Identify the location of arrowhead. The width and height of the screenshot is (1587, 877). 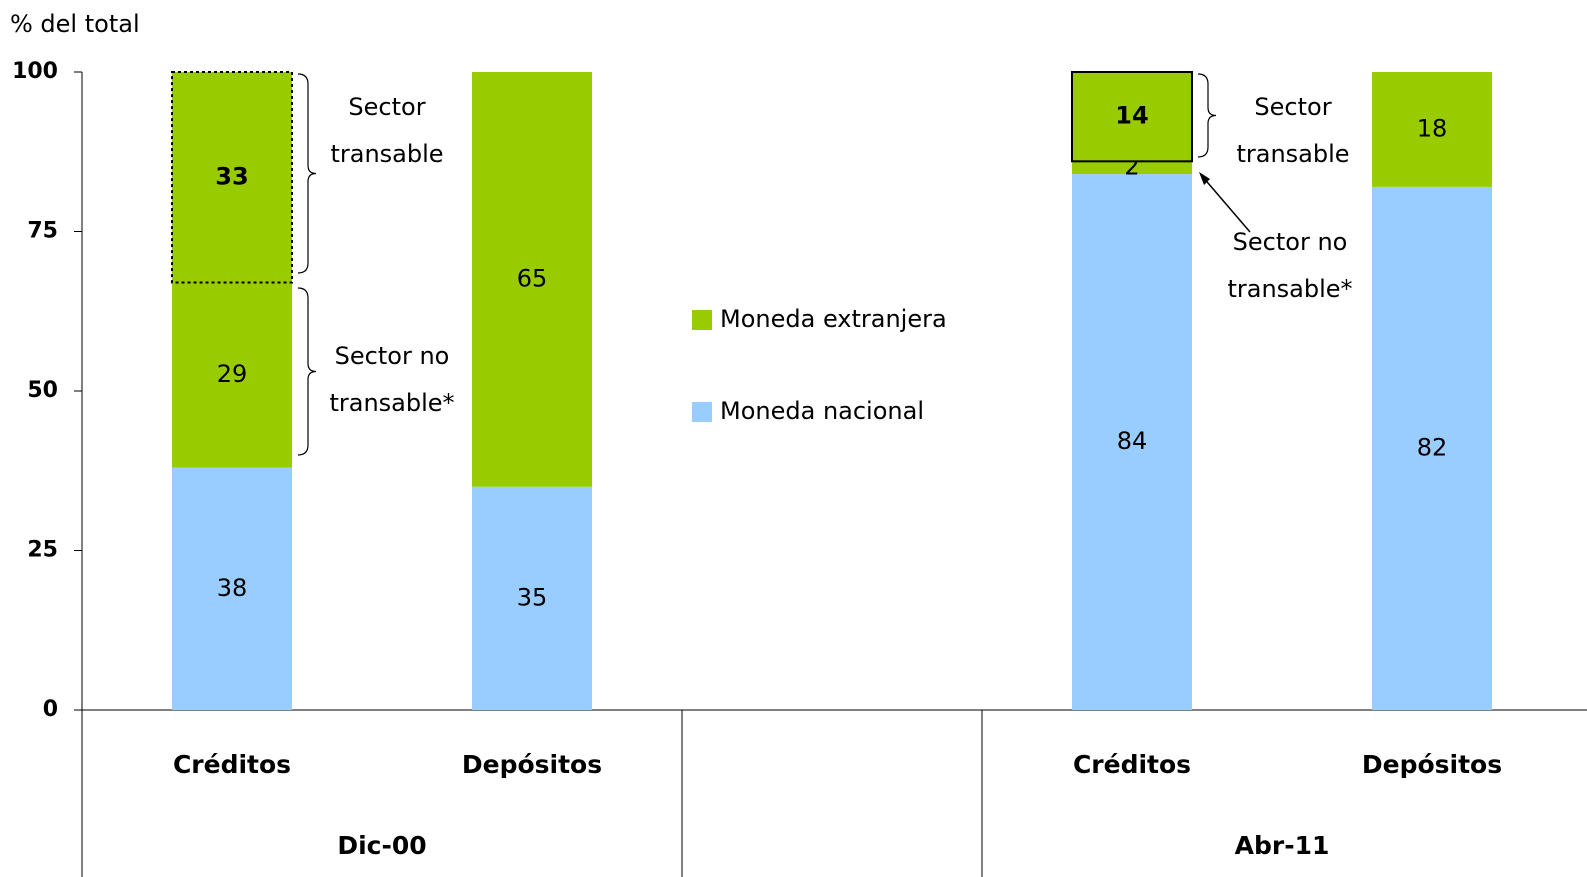
(1204, 178).